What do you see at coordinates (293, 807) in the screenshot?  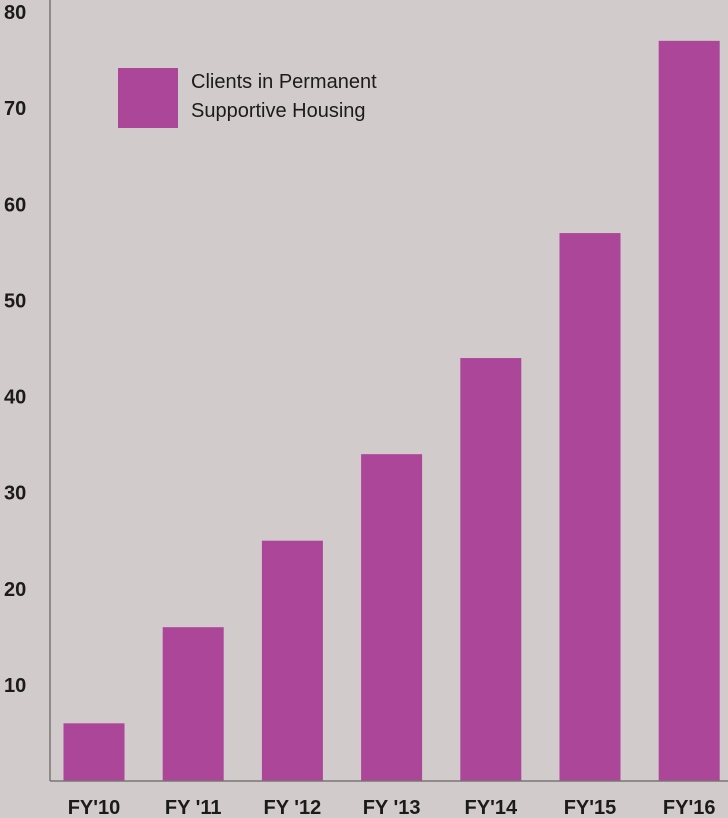 I see `x-tick-label: FY '12` at bounding box center [293, 807].